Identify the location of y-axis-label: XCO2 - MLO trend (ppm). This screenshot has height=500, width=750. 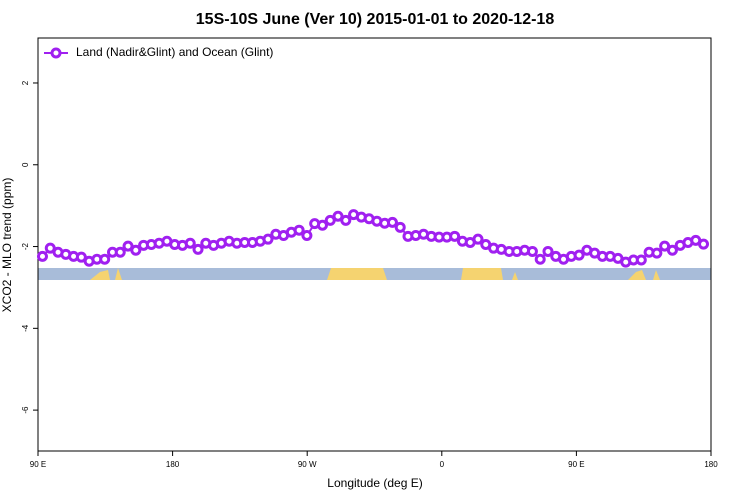
(7, 245).